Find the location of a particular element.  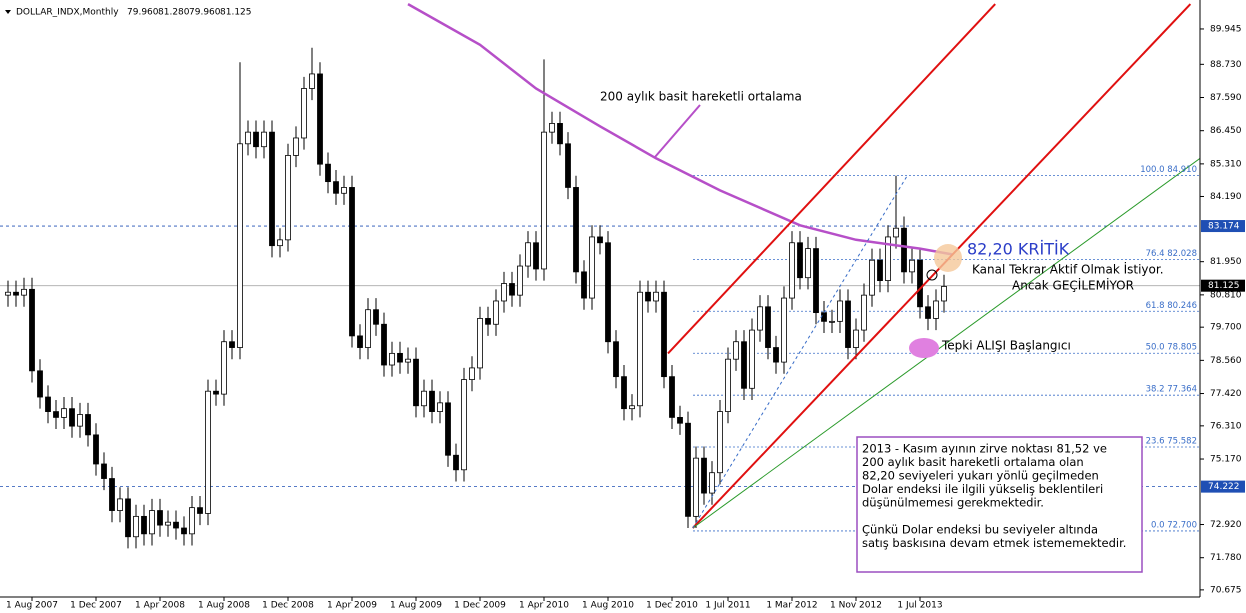

price-marker-label: 74.222 is located at coordinates (1224, 487).